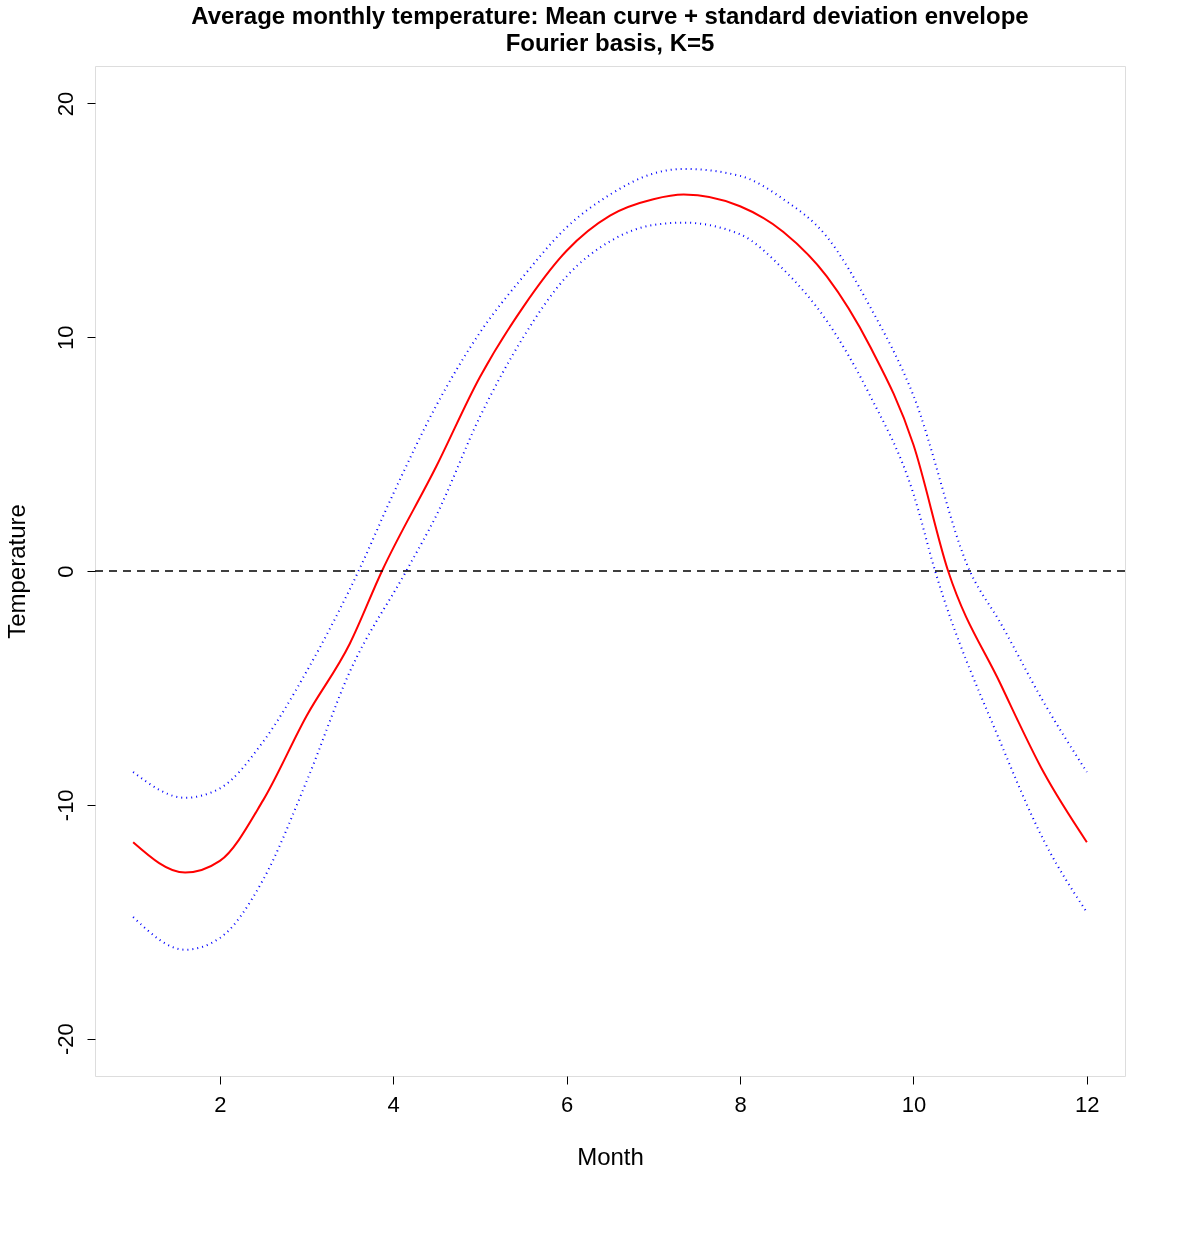 This screenshot has width=1197, height=1238. I want to click on chart-title: Average monthly temperature: Mean curve + standard deviation envelope, so click(610, 15).